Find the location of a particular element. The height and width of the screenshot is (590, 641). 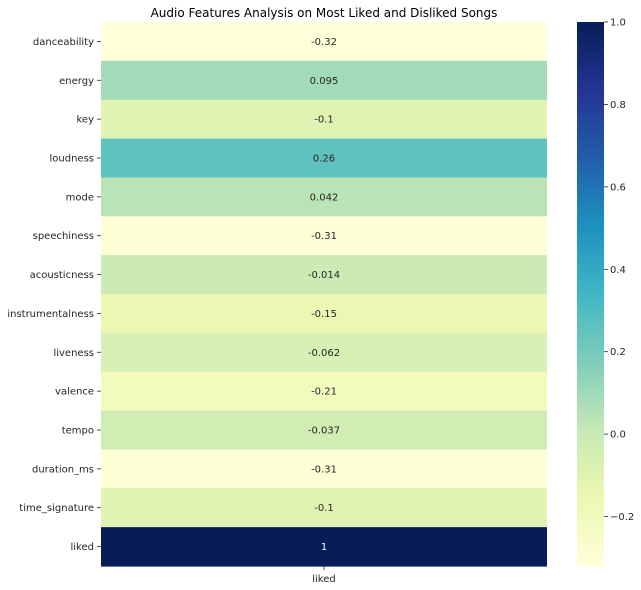

cell-value-label: -0.1 is located at coordinates (324, 120).